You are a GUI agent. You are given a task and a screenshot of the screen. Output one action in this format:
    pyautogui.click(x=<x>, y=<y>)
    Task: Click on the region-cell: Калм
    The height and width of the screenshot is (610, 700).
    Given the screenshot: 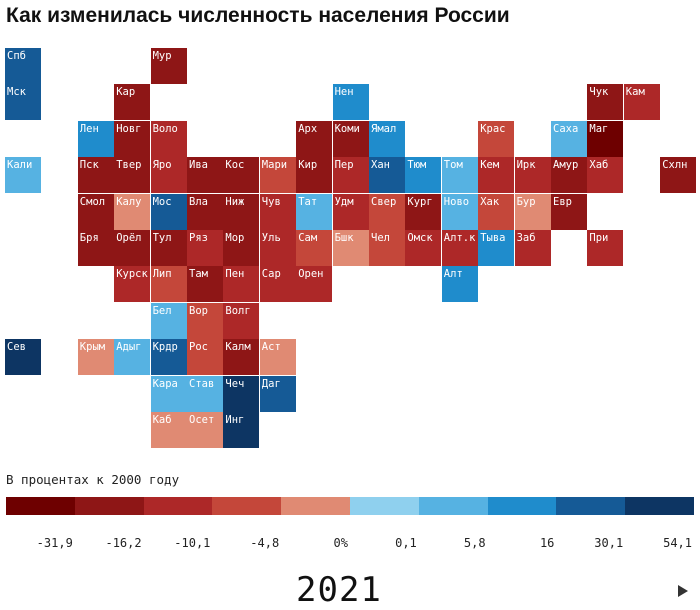 What is the action you would take?
    pyautogui.click(x=241, y=357)
    